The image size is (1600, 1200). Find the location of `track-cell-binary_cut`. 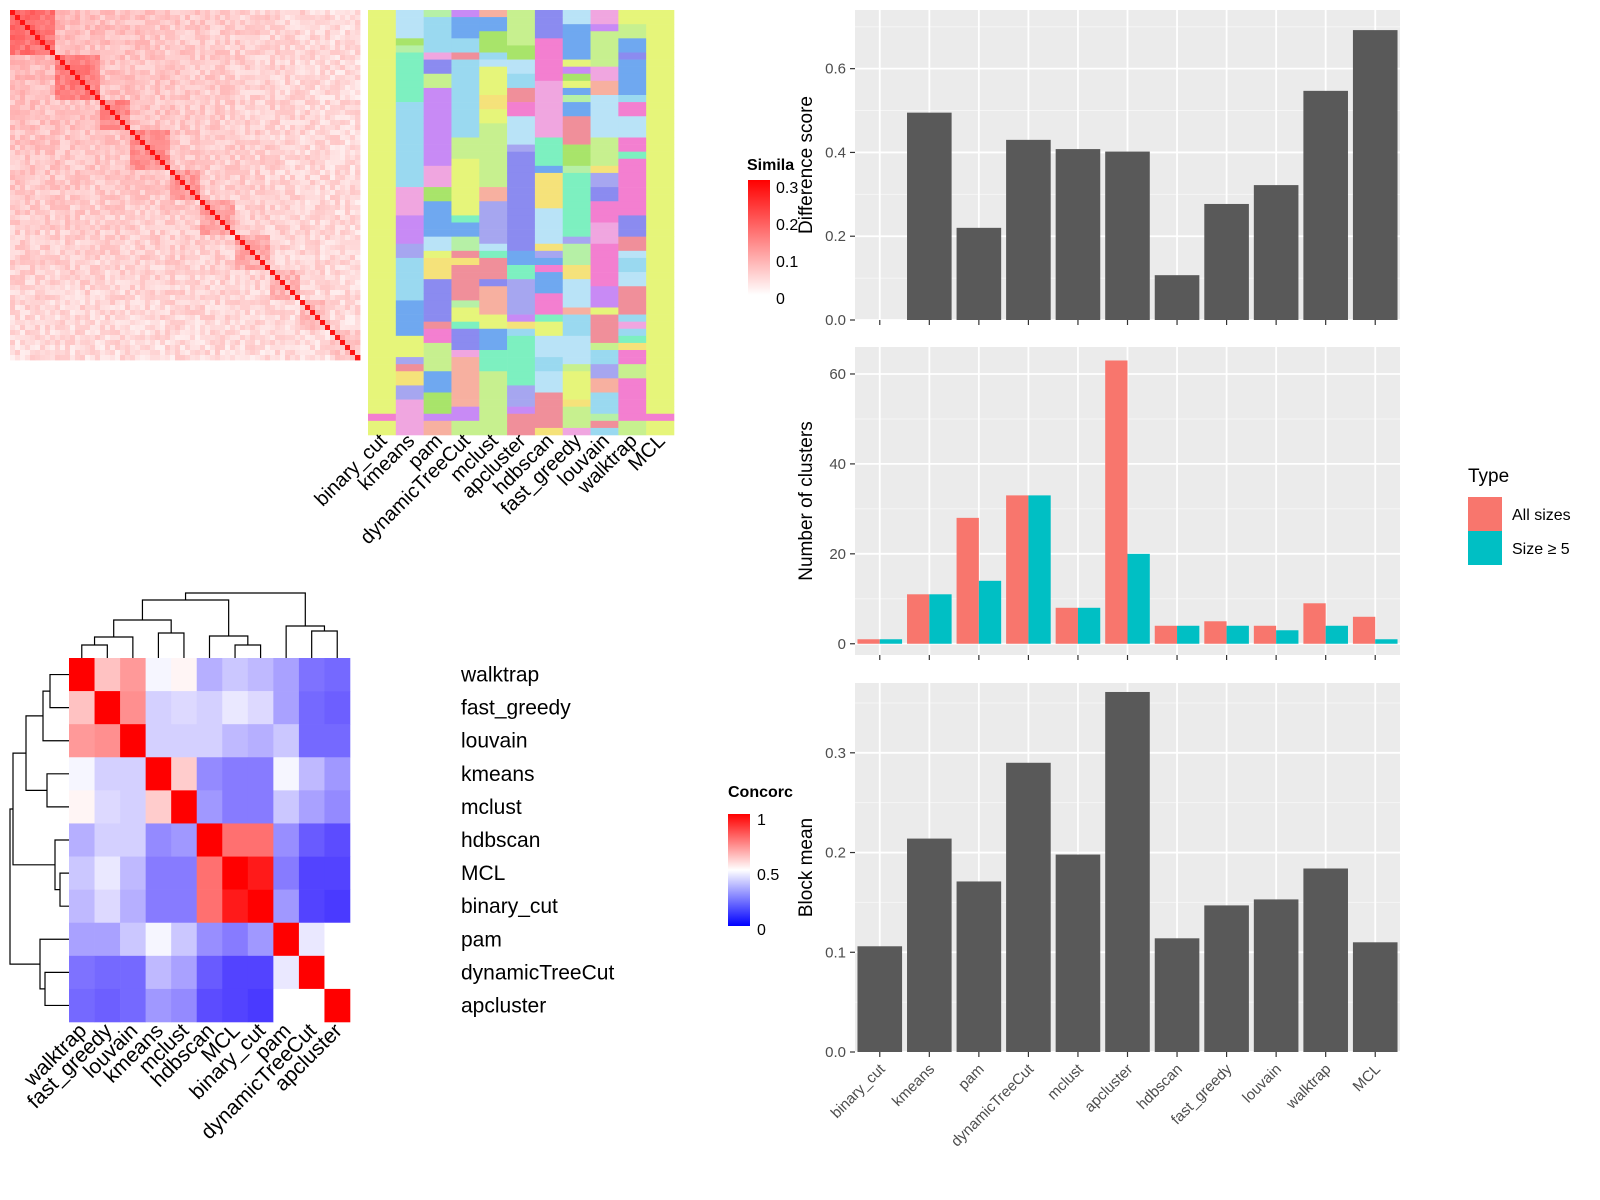

track-cell-binary_cut is located at coordinates (382, 332).